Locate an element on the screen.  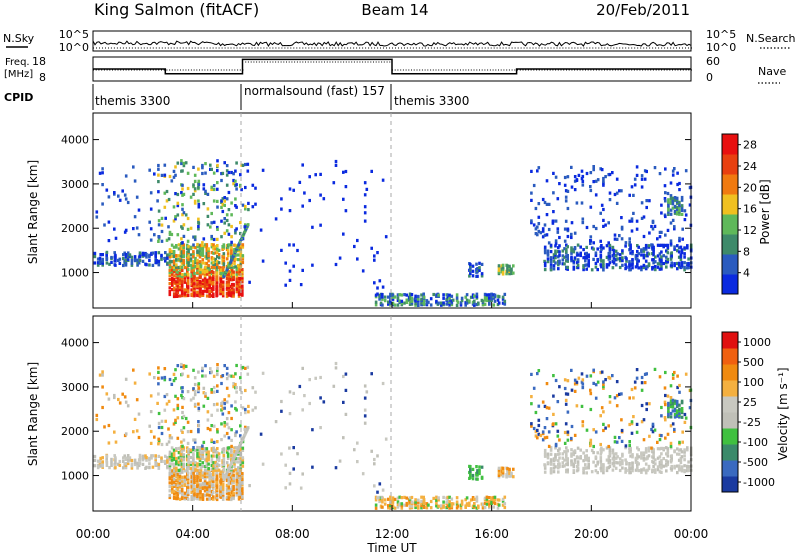
y-tick-label: 3000 is located at coordinates (75, 387).